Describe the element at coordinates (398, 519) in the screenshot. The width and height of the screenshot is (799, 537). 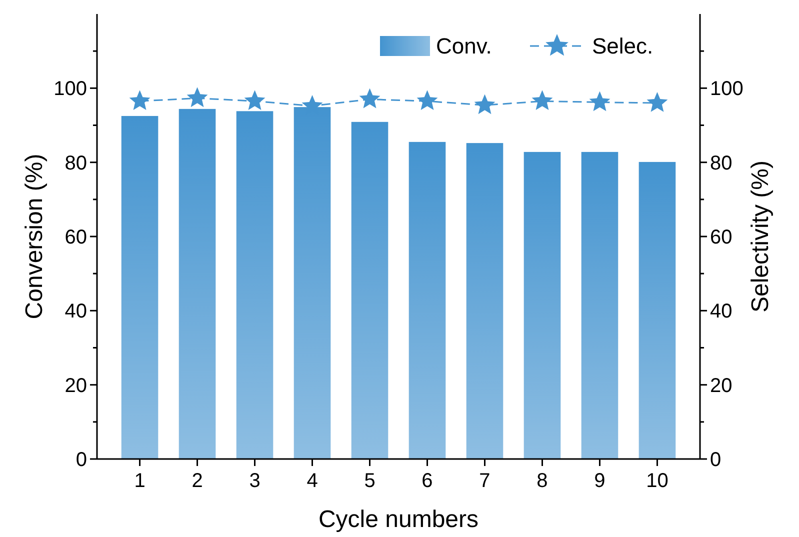
I see `x-axis-title: Cycle numbers` at that location.